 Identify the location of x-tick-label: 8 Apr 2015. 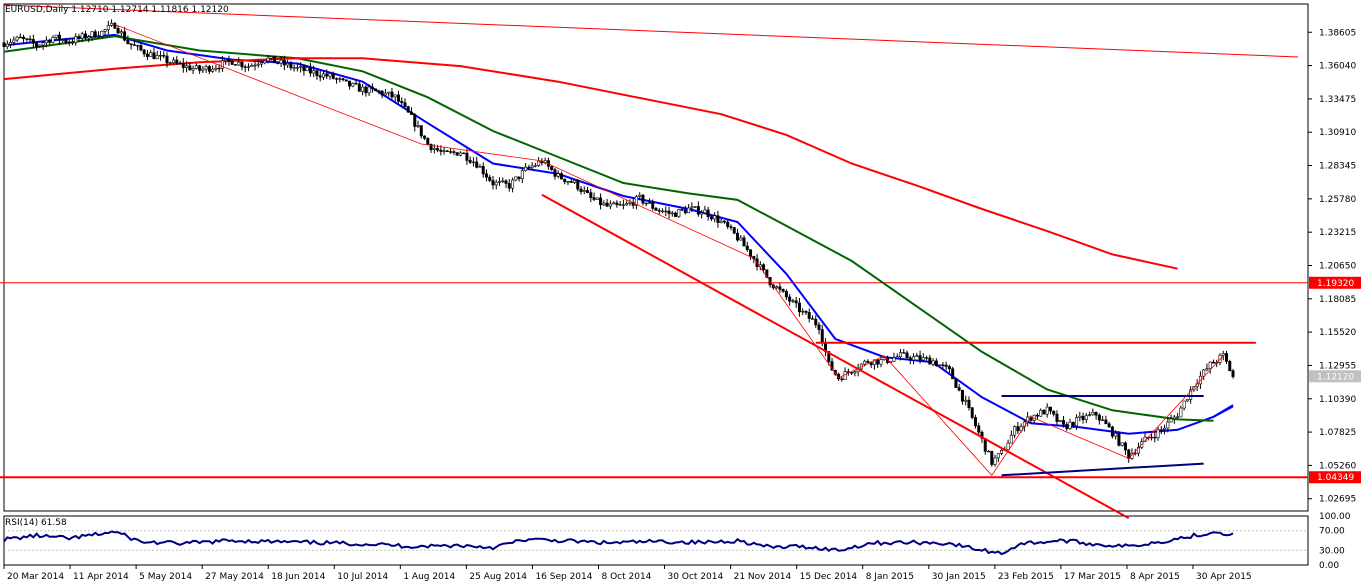
(1155, 577).